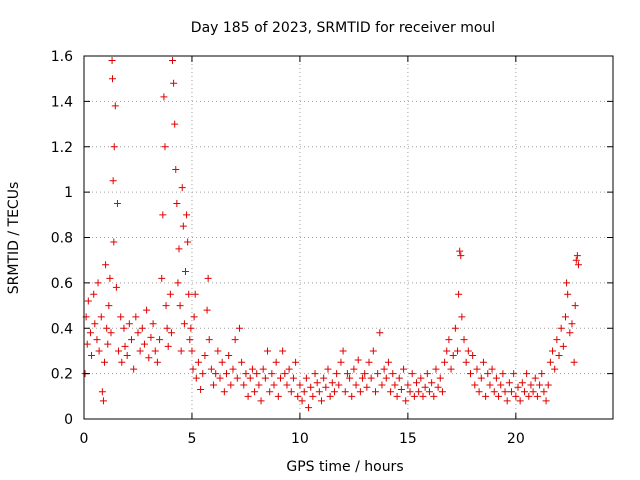 The width and height of the screenshot is (640, 480). I want to click on y-tick-label: 1.6, so click(62, 57).